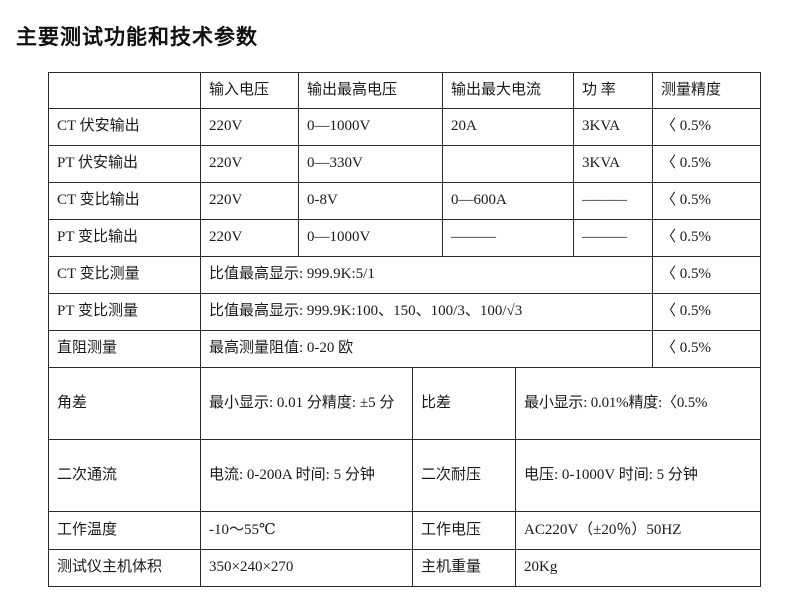 The height and width of the screenshot is (616, 800). What do you see at coordinates (370, 90) in the screenshot?
I see `header-max-output-voltage: 输出最高电压` at bounding box center [370, 90].